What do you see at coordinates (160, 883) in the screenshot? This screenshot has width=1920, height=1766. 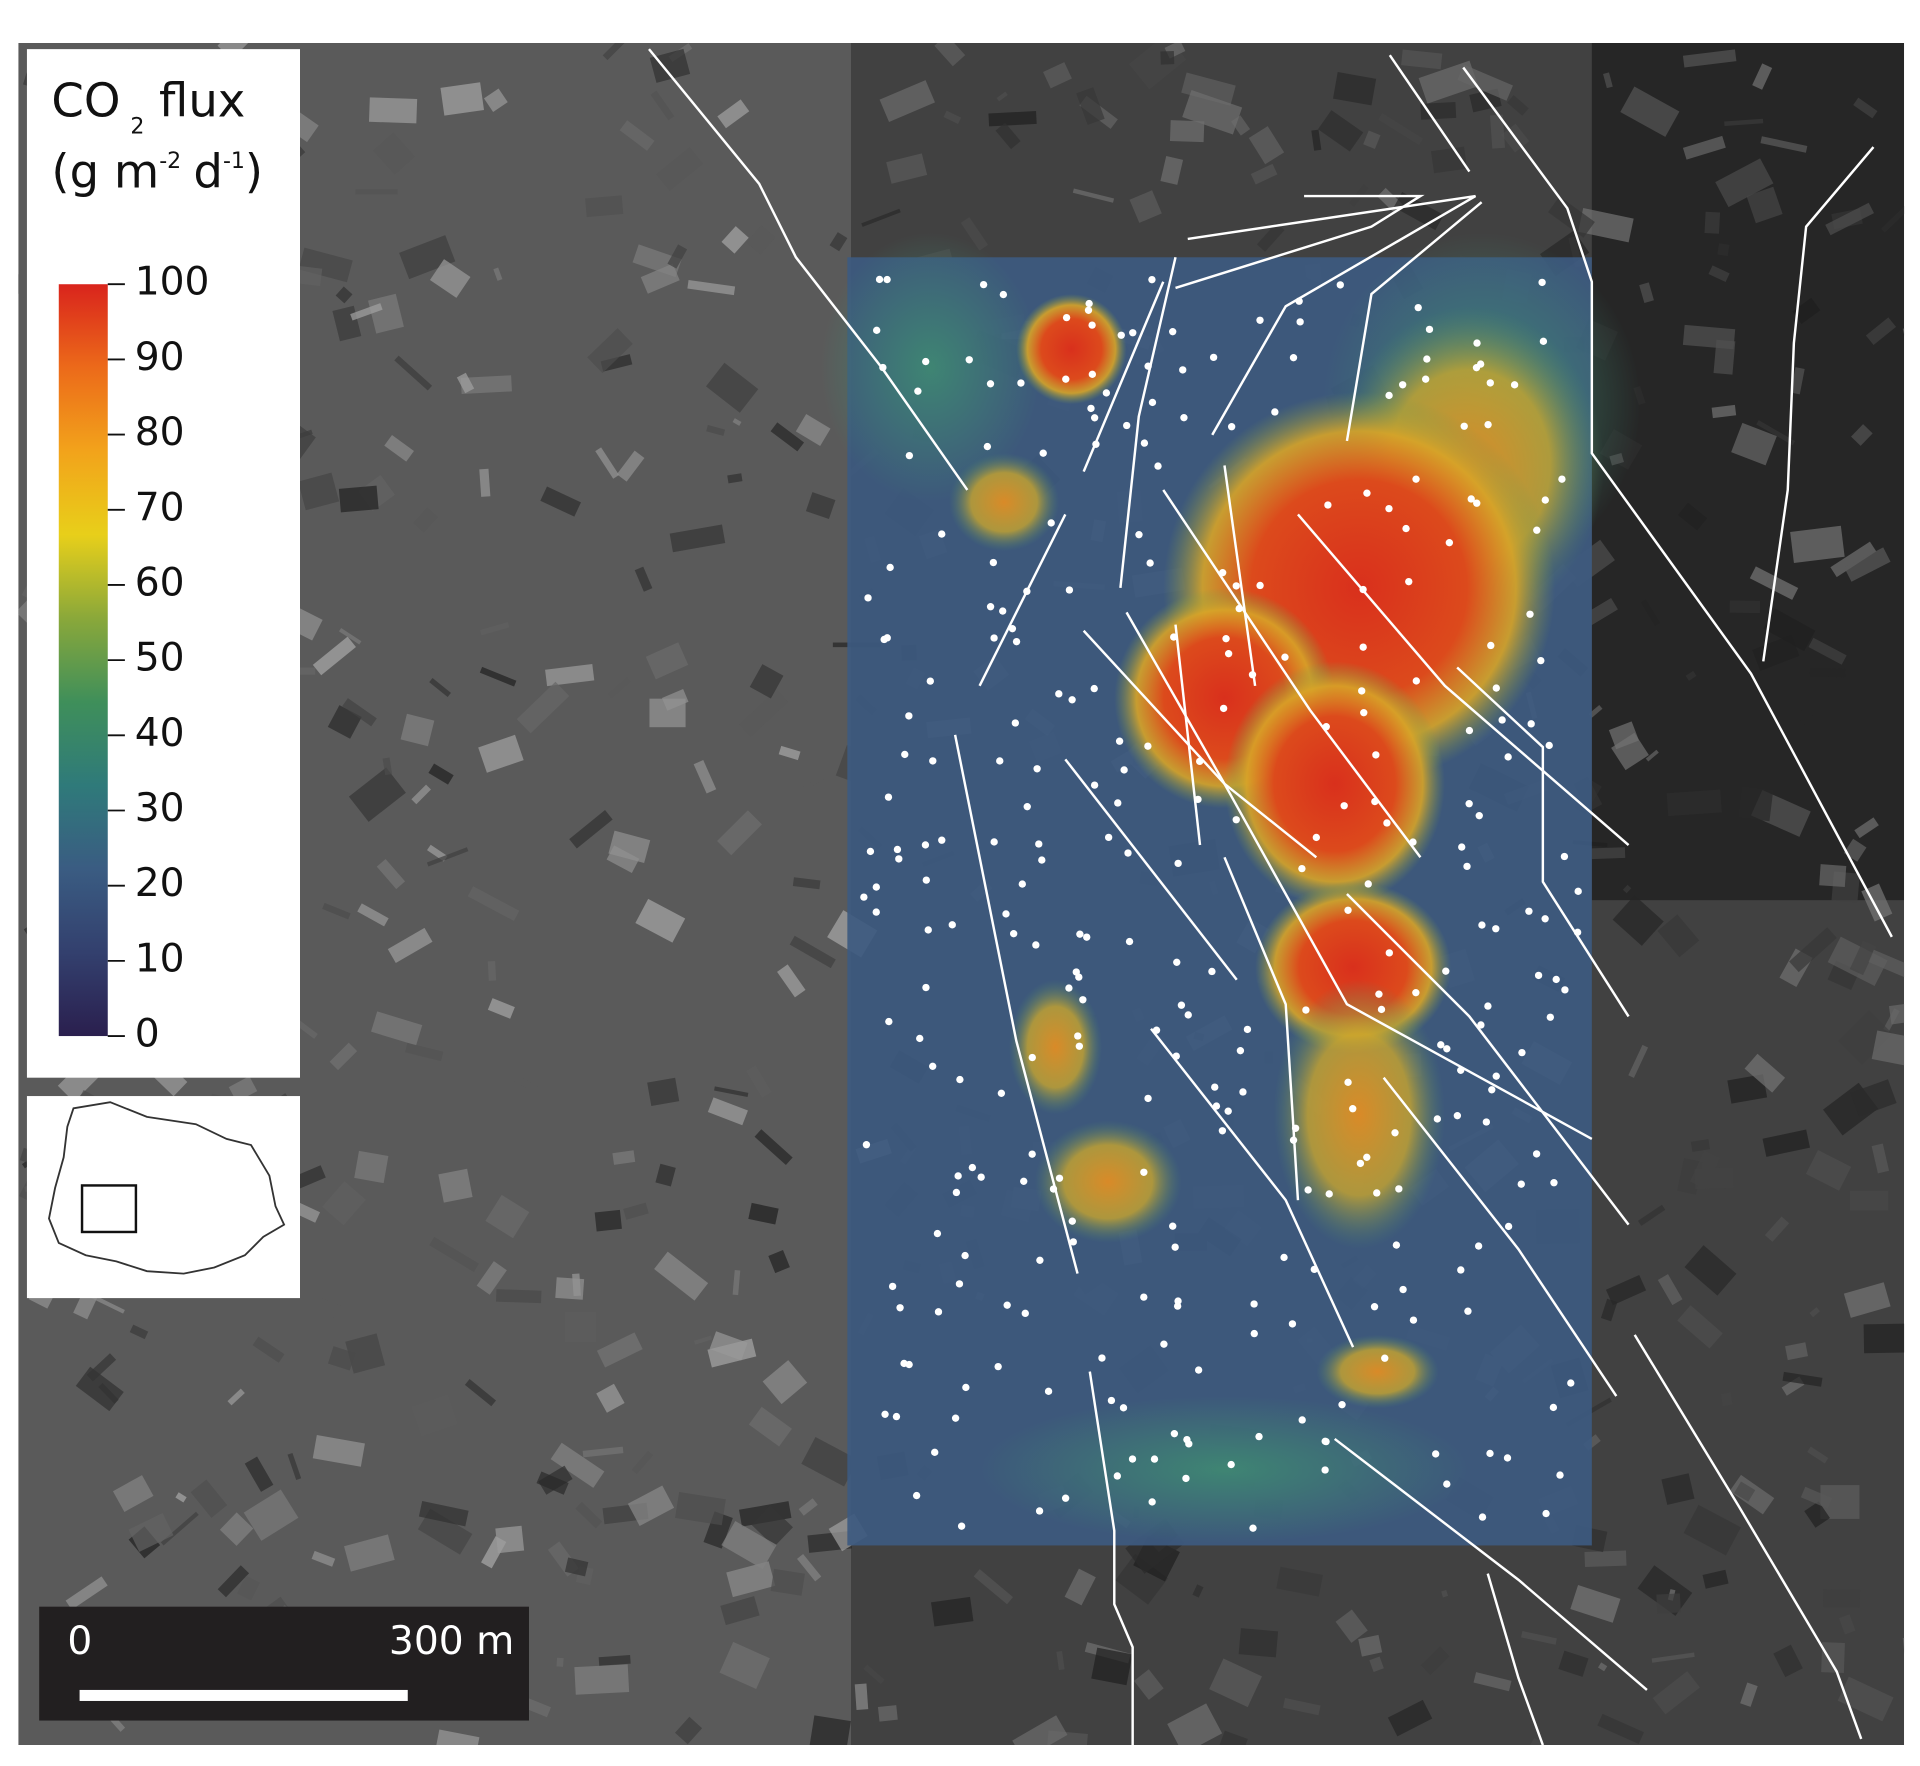 I see `colorbar-tick-label: 20` at bounding box center [160, 883].